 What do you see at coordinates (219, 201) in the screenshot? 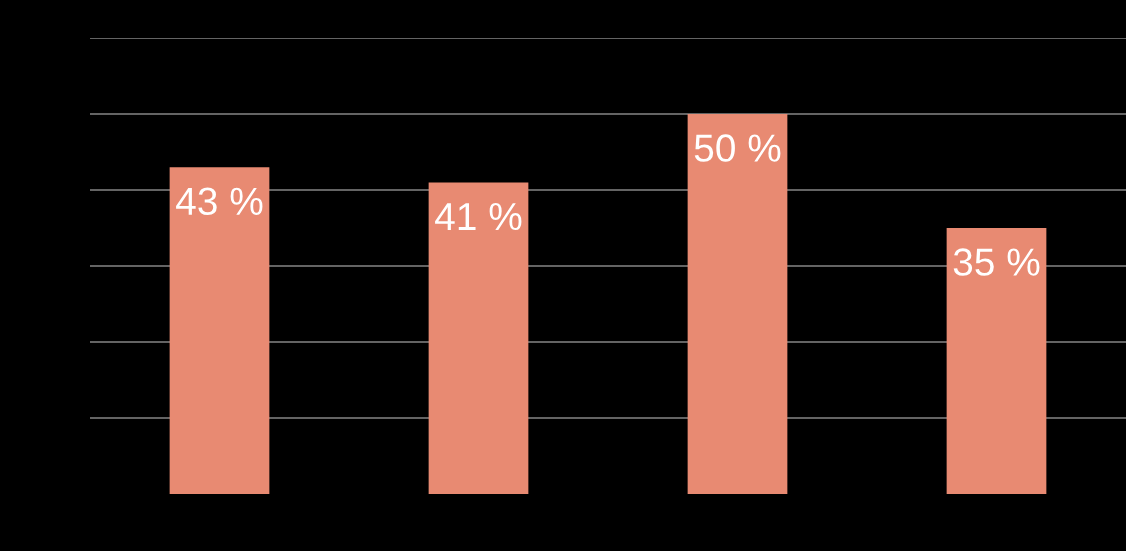
I see `data-label: 43 %` at bounding box center [219, 201].